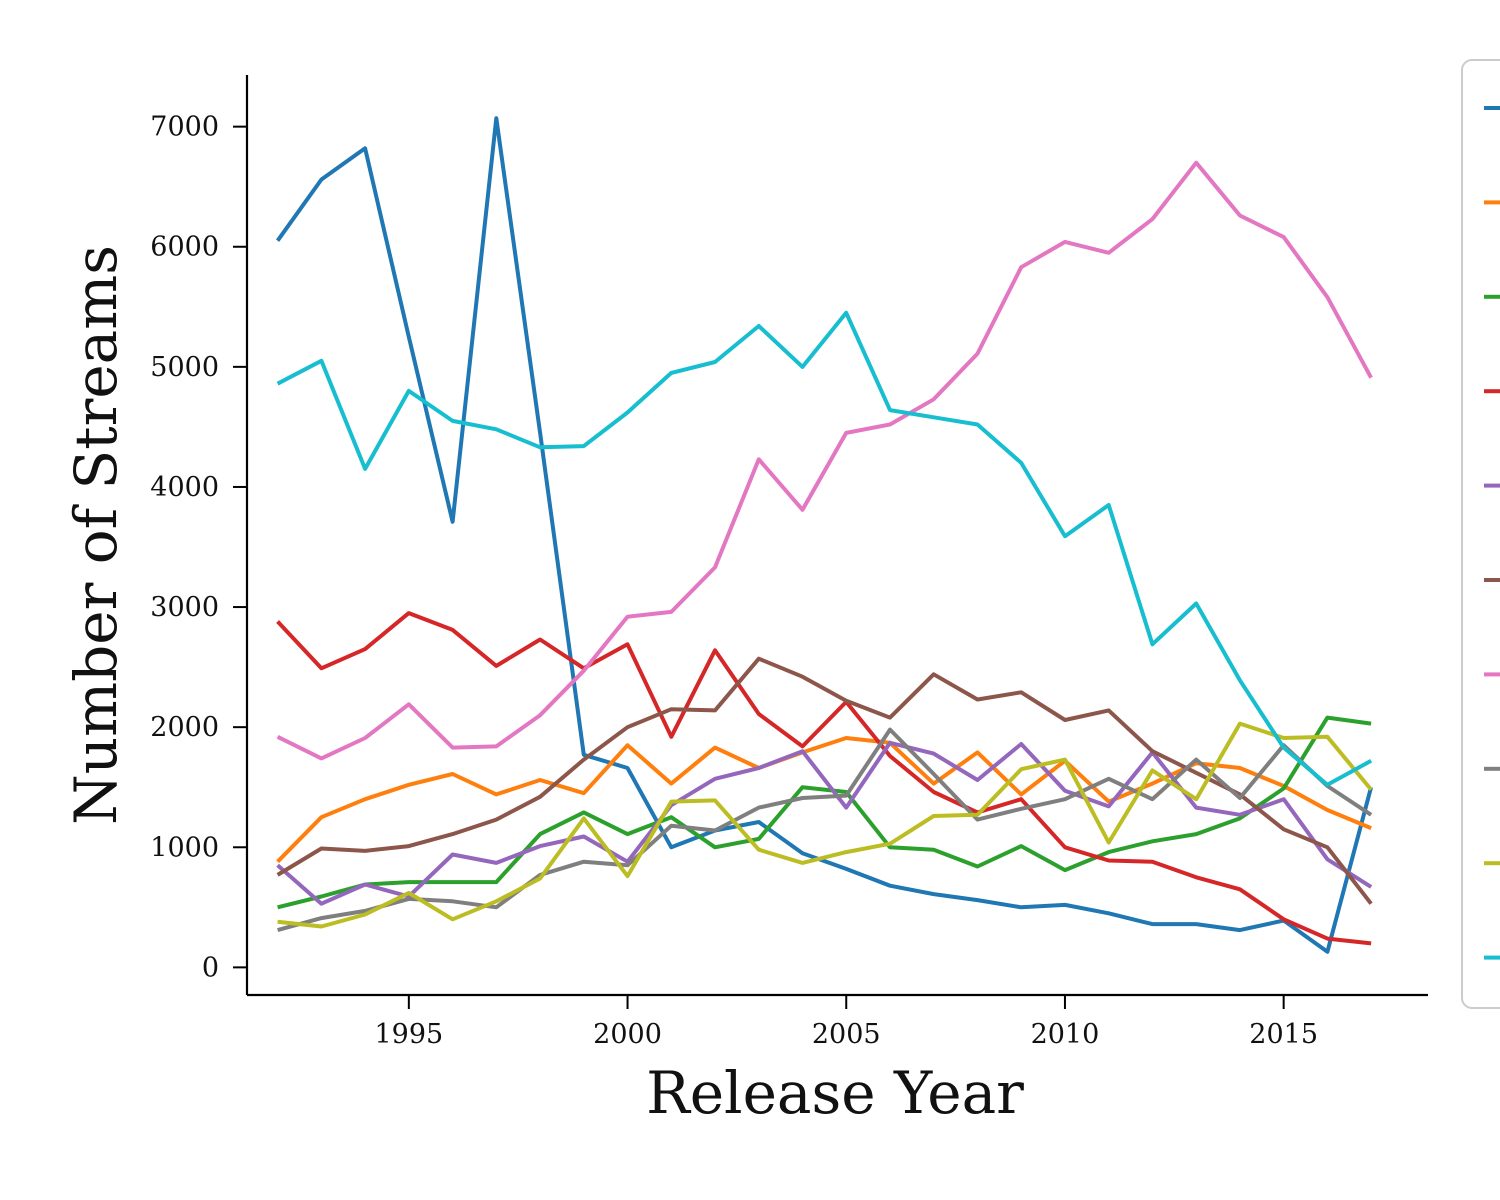 Image resolution: width=1500 pixels, height=1200 pixels. Describe the element at coordinates (184, 247) in the screenshot. I see `y-tick-label: 6000` at that location.